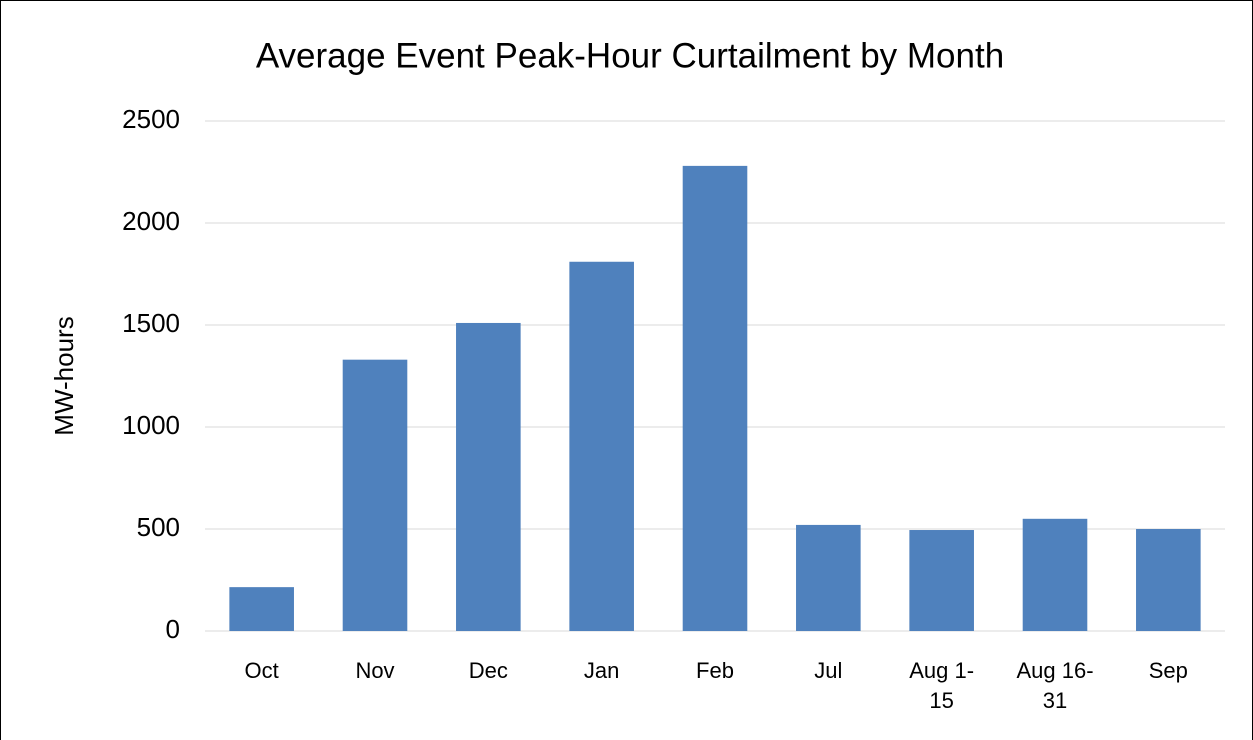 Image resolution: width=1253 pixels, height=740 pixels. What do you see at coordinates (601, 670) in the screenshot?
I see `x-tick-label: Jan` at bounding box center [601, 670].